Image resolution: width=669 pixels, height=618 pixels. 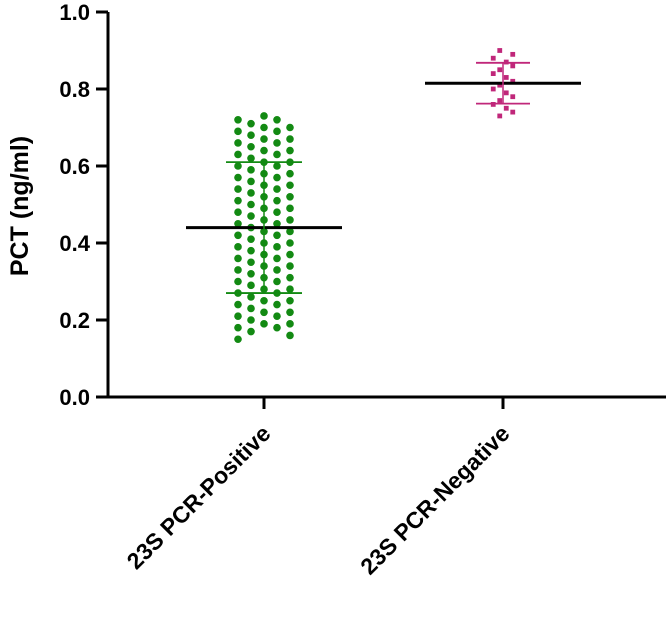 What do you see at coordinates (383, 403) in the screenshot?
I see `x-axis-ticks` at bounding box center [383, 403].